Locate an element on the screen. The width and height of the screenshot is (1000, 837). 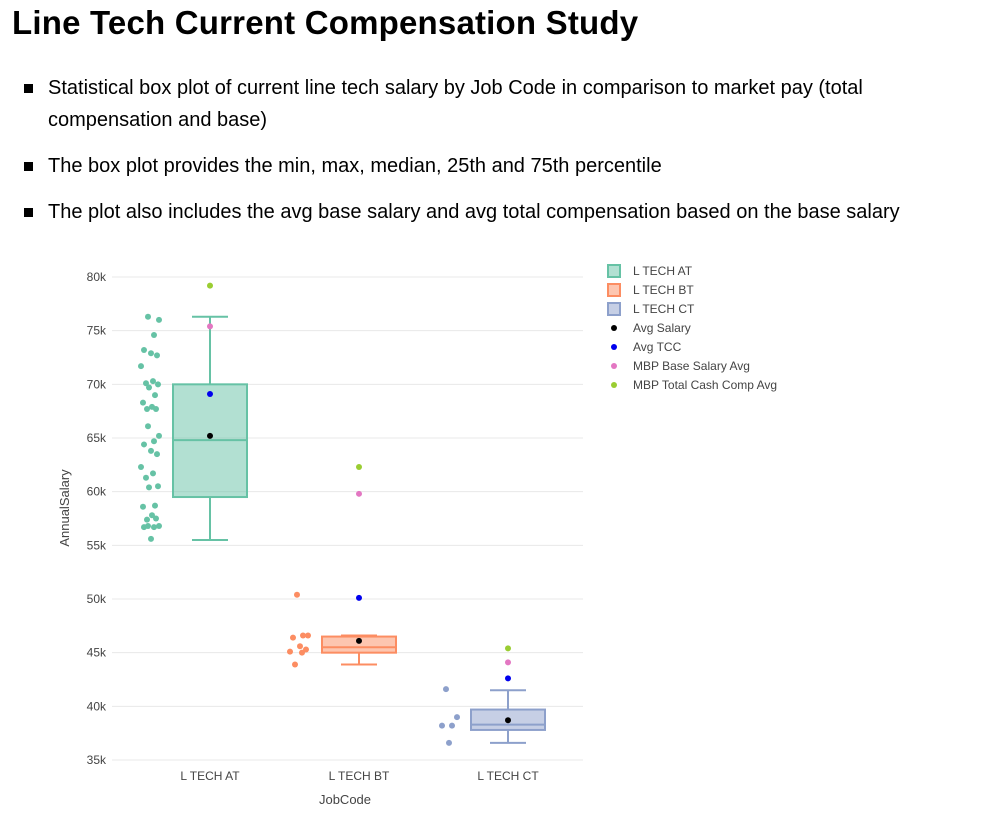
legend-label: Avg TCC is located at coordinates (657, 347).